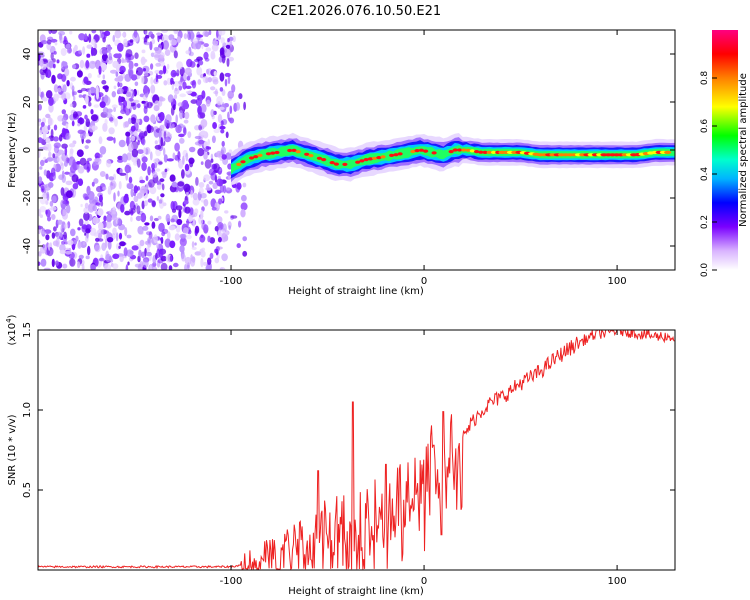  I want to click on snr-multiplier-close: ), so click(12, 316).